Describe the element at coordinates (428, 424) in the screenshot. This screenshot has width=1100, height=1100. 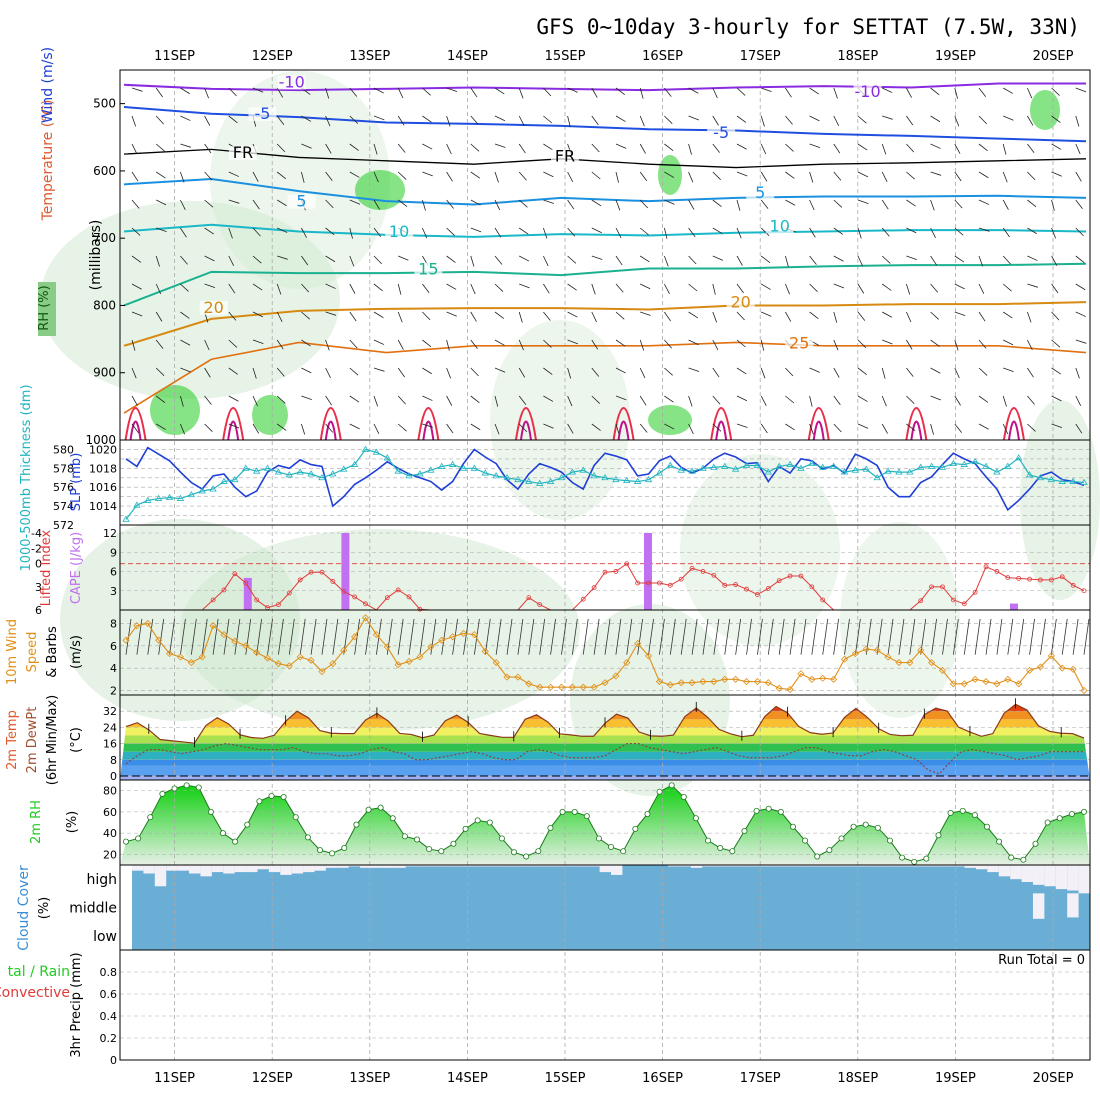
I see `surface-isotherm` at that location.